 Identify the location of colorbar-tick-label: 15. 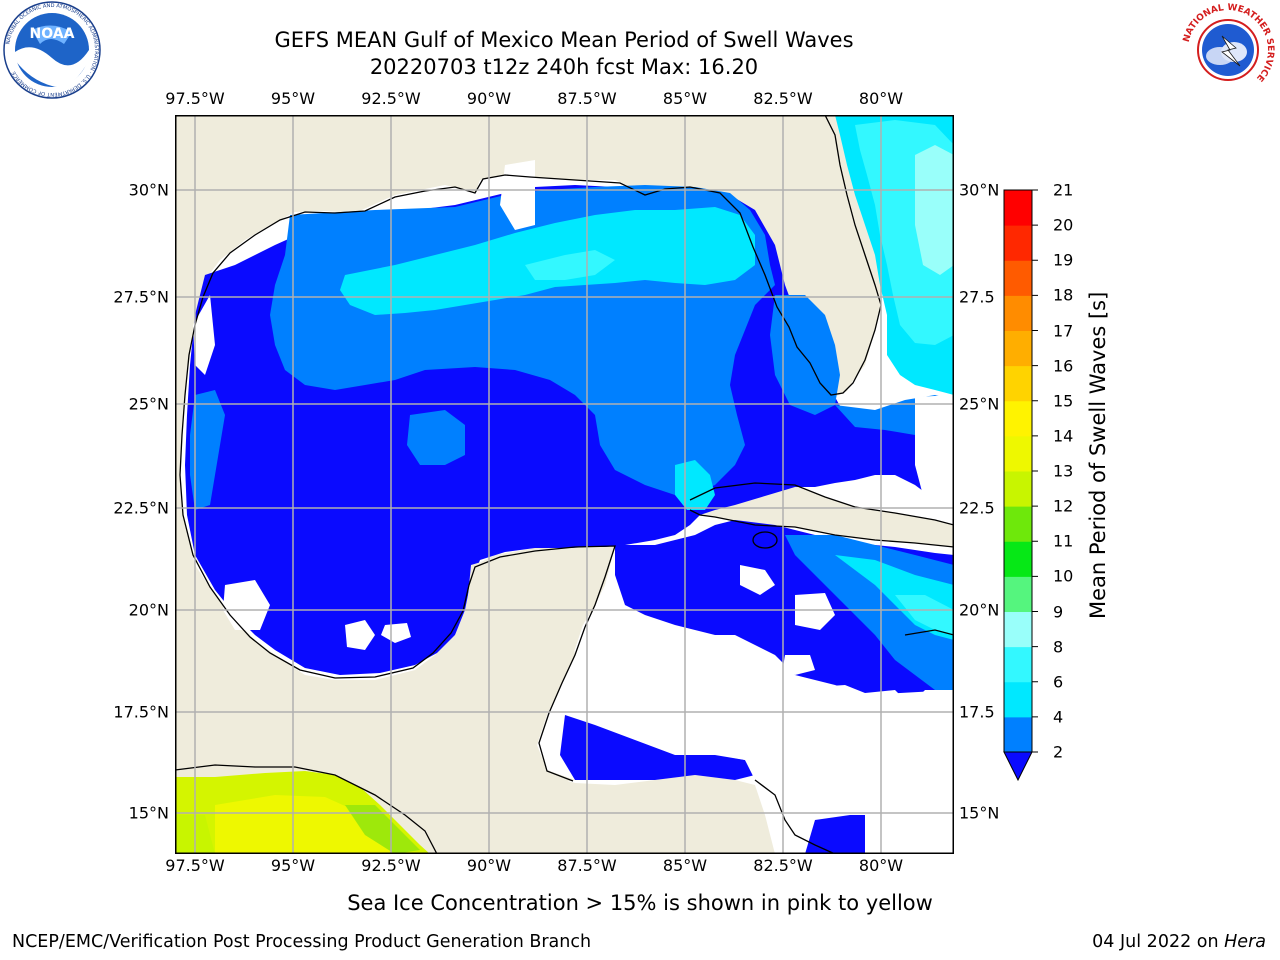
(1063, 401).